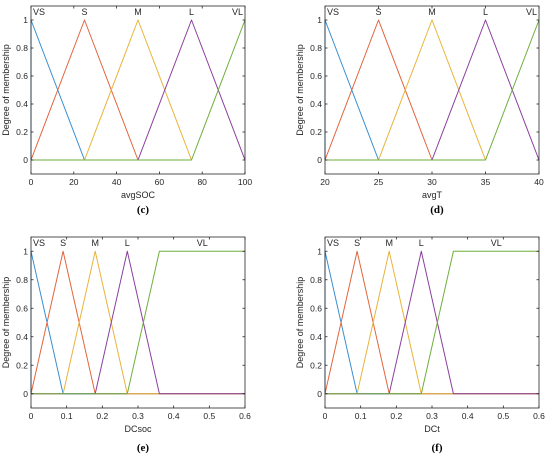  What do you see at coordinates (160, 182) in the screenshot?
I see `x-tick-label: 60` at bounding box center [160, 182].